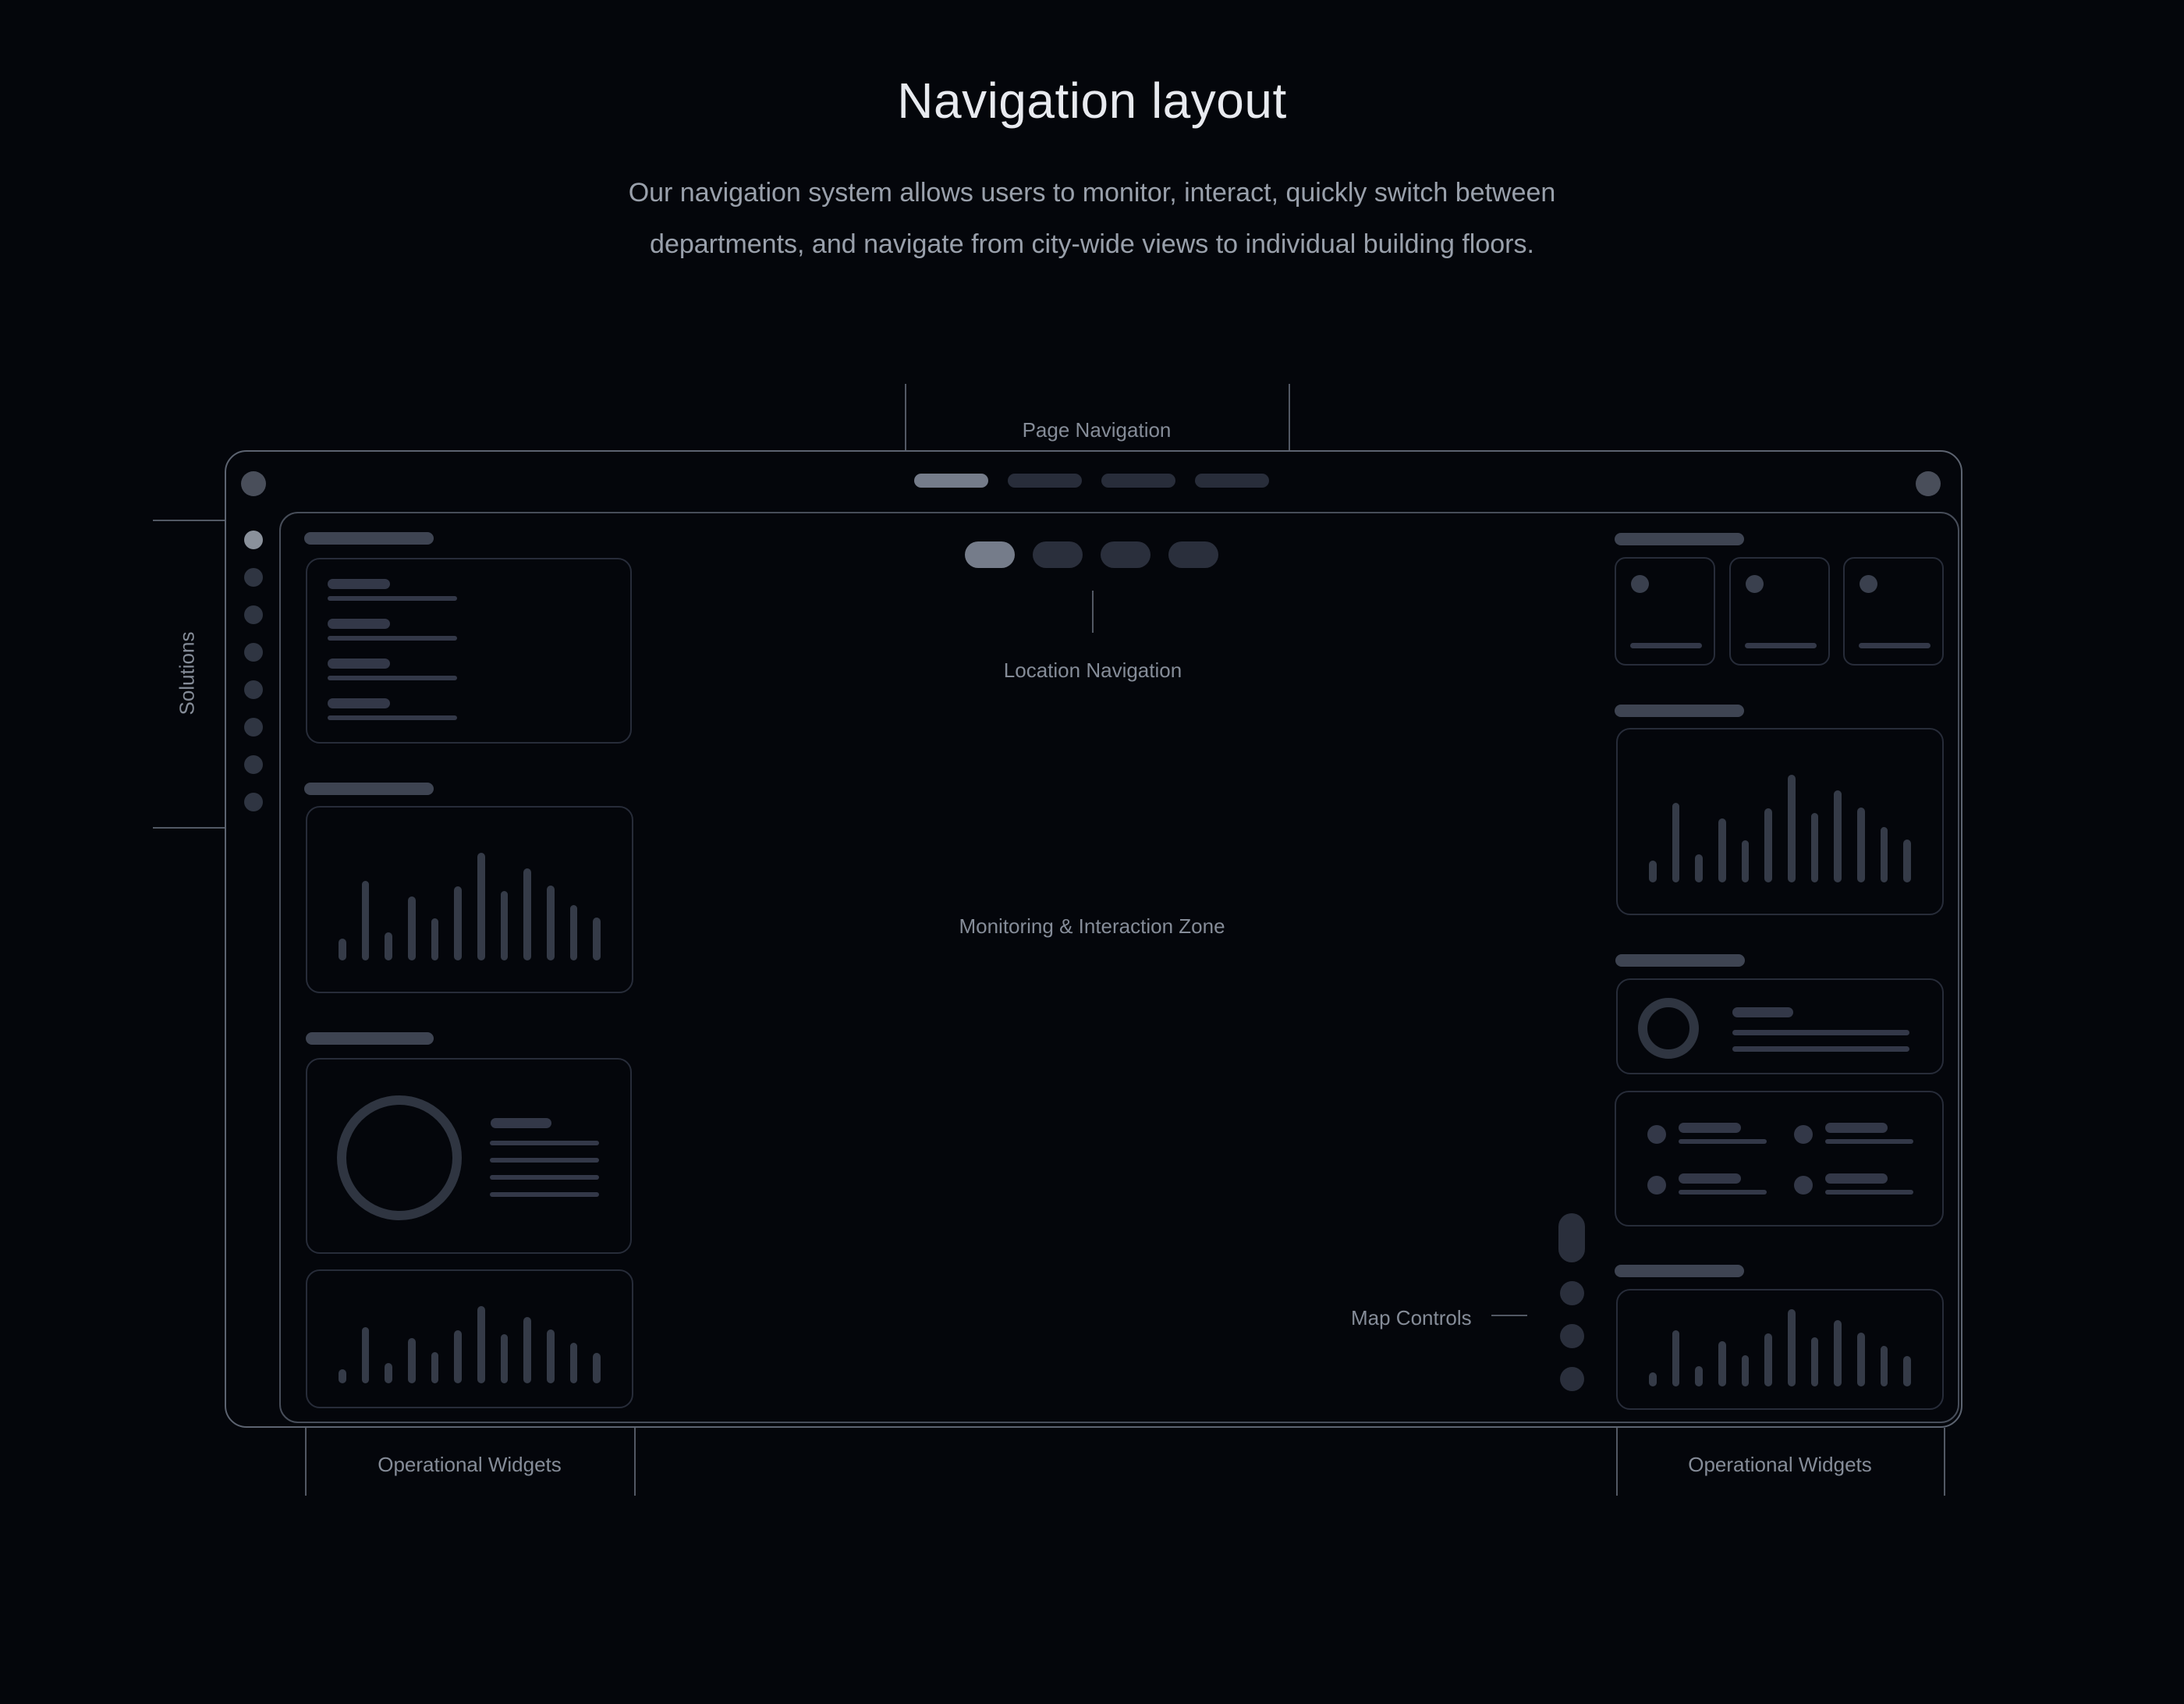  What do you see at coordinates (469, 651) in the screenshot?
I see `left-text-card` at bounding box center [469, 651].